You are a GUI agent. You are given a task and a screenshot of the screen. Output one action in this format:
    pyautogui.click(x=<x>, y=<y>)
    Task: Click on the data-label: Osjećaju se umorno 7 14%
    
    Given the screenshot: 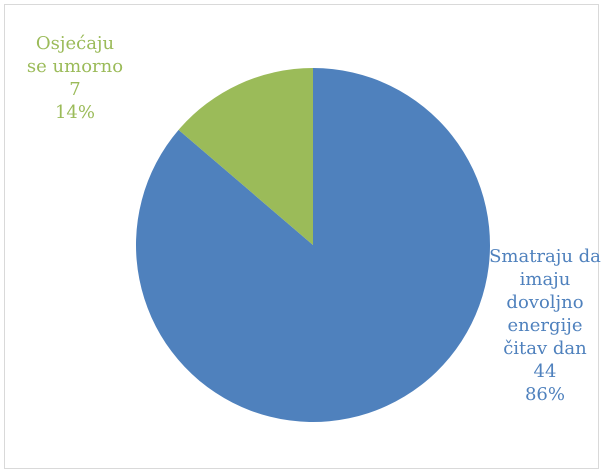 What is the action you would take?
    pyautogui.click(x=75, y=78)
    